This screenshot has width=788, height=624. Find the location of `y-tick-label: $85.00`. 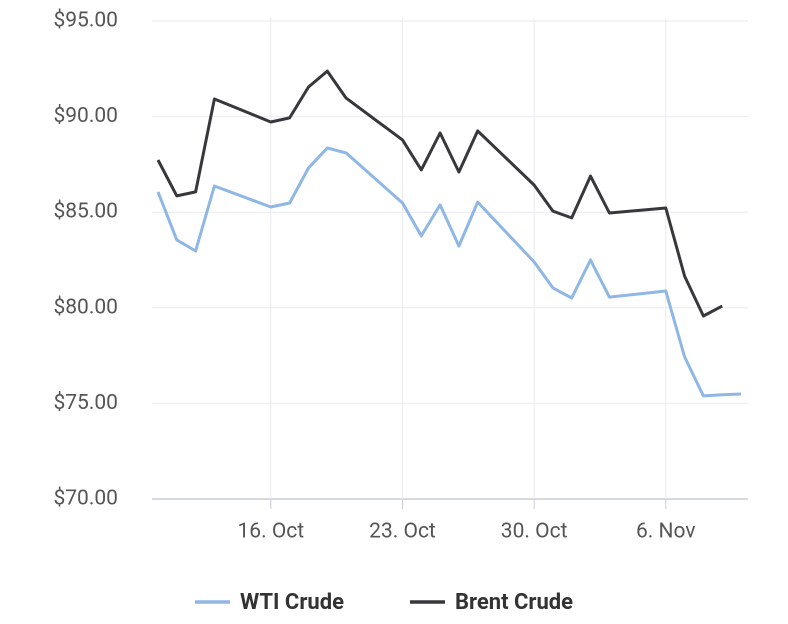

y-tick-label: $85.00 is located at coordinates (85, 212).